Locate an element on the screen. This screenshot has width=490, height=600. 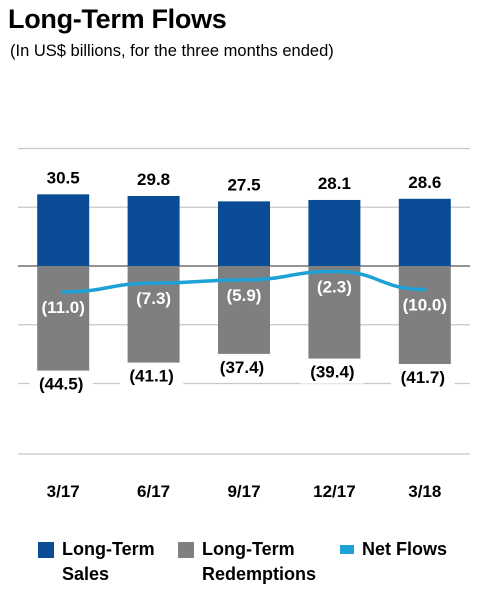
redemptions-label-4: (41.7) is located at coordinates (423, 377).